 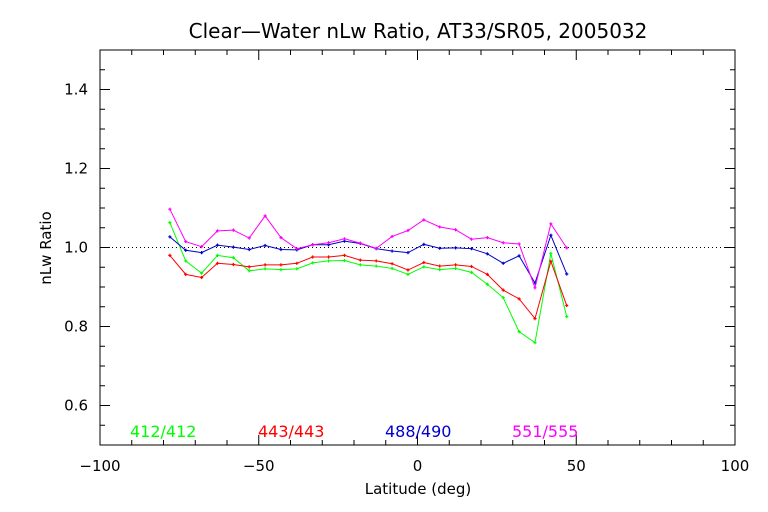 What do you see at coordinates (76, 327) in the screenshot?
I see `y-tick-label: 0.8` at bounding box center [76, 327].